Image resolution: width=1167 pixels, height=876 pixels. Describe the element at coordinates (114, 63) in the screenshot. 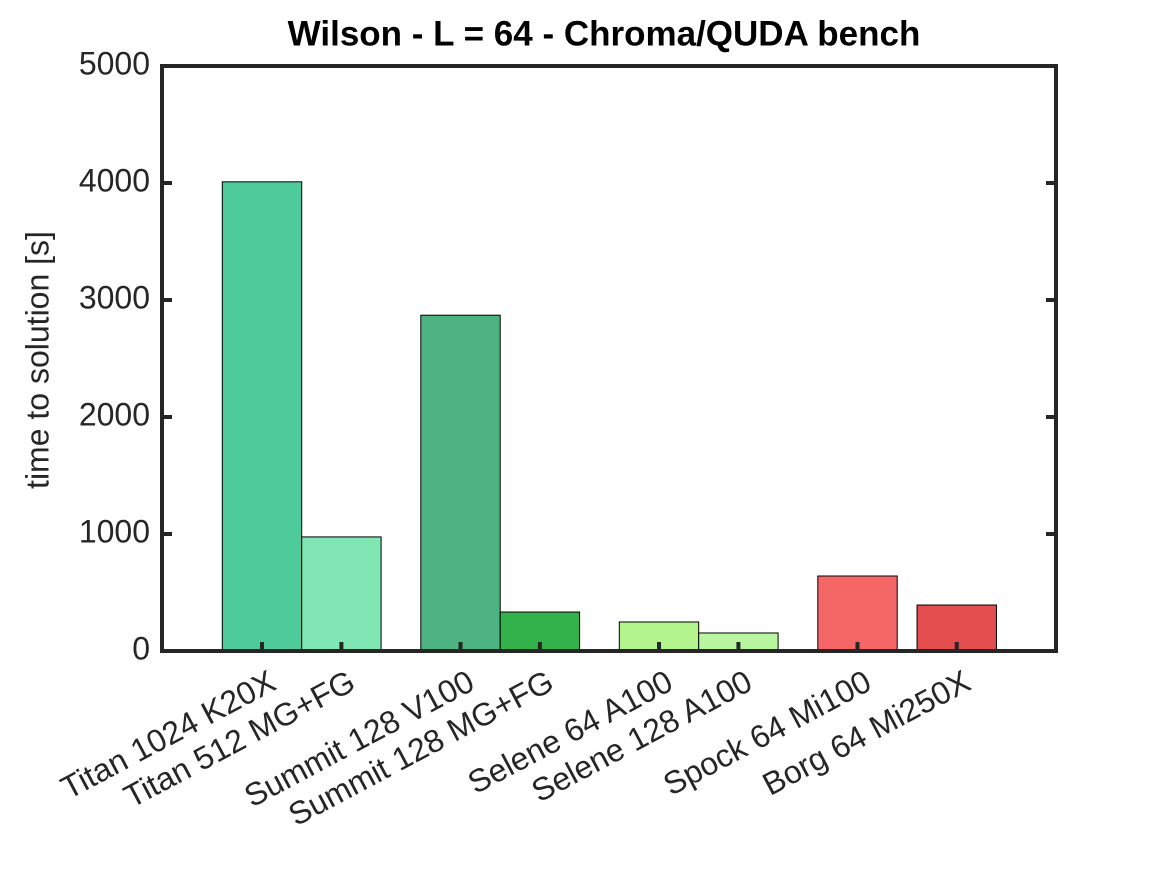

I see `y-tick-label: 5000` at that location.